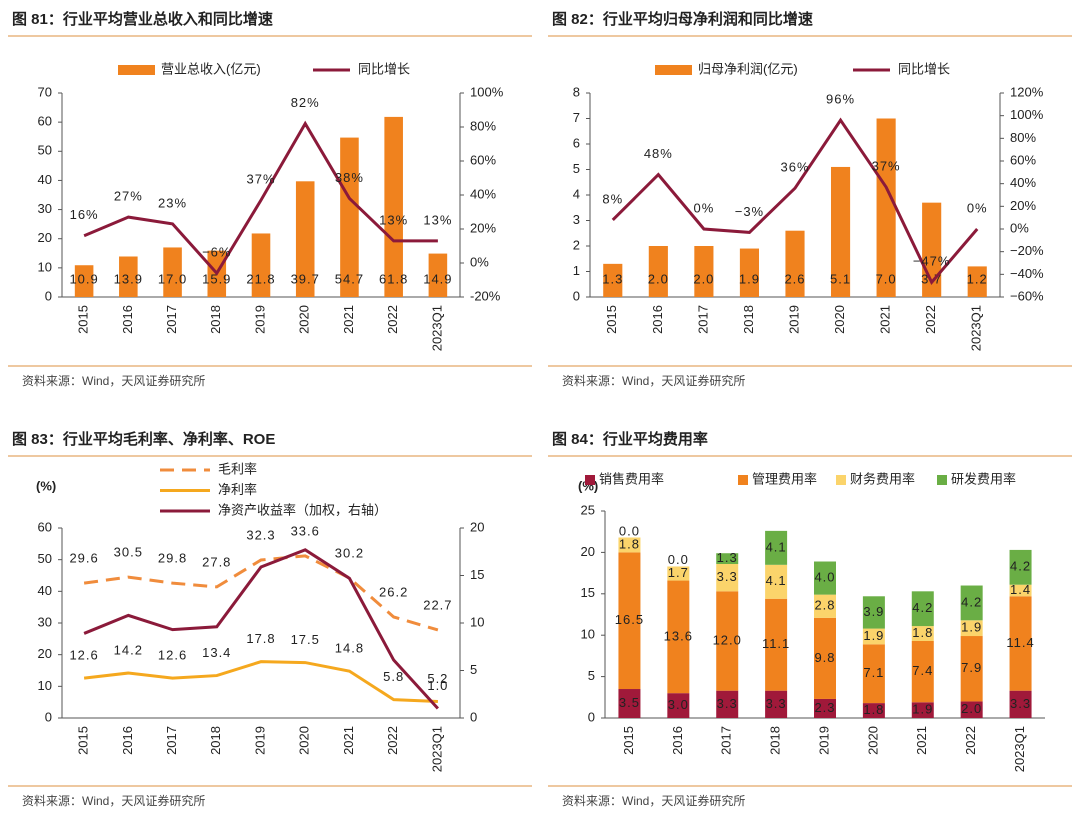  Describe the element at coordinates (260, 198) in the screenshot. I see `line-series` at that location.